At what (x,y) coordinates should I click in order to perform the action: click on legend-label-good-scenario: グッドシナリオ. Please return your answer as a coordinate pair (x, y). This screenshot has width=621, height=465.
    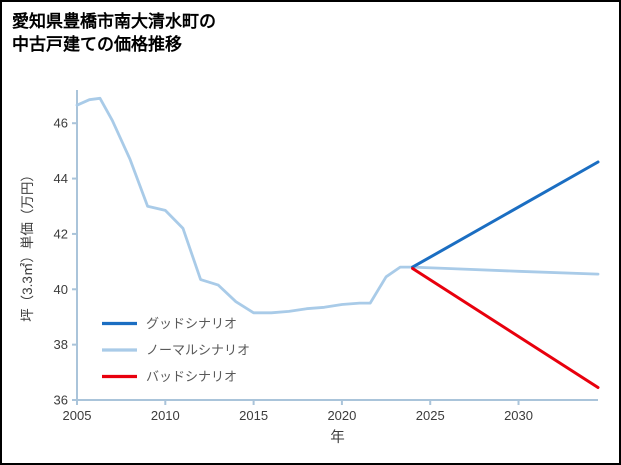
    Looking at the image, I should click on (191, 323).